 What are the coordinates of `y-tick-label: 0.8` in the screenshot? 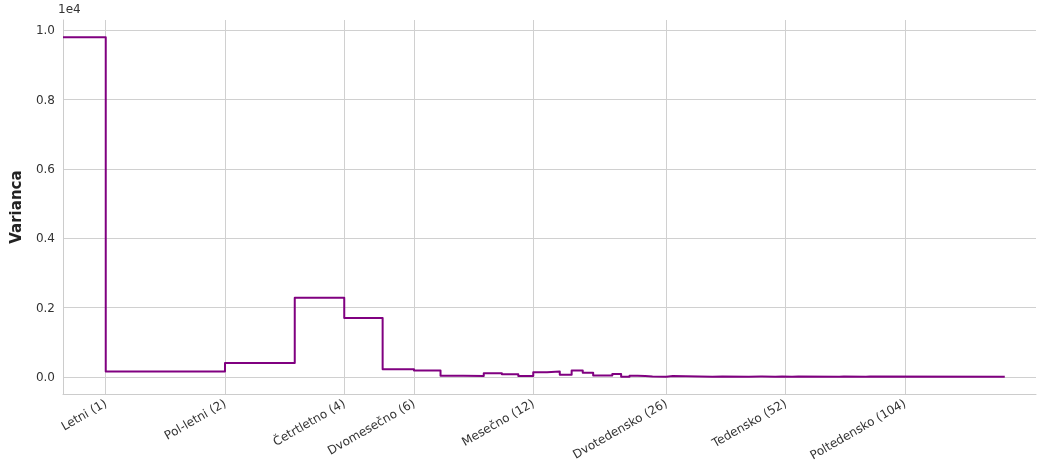 It's located at (45, 99).